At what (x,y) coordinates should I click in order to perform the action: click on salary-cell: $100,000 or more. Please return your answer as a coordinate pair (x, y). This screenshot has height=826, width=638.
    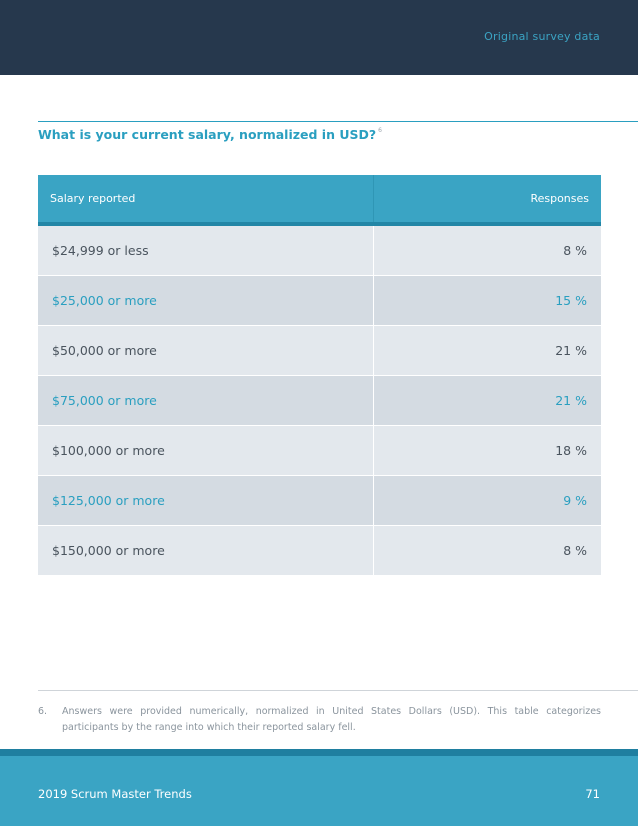
    Looking at the image, I should click on (206, 450).